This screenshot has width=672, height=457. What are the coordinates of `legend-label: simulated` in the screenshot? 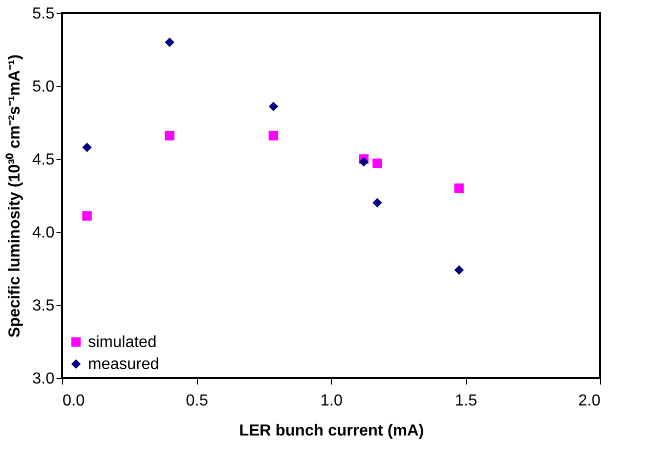 It's located at (122, 342).